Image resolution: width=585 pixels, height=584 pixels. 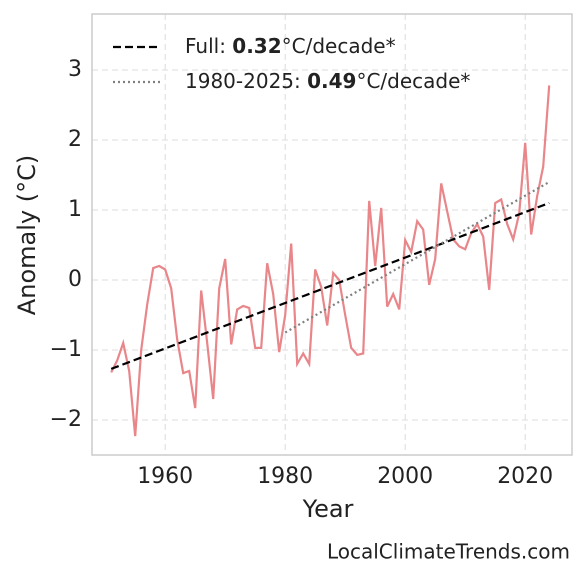 What do you see at coordinates (165, 476) in the screenshot?
I see `x-tick-label: 1960` at bounding box center [165, 476].